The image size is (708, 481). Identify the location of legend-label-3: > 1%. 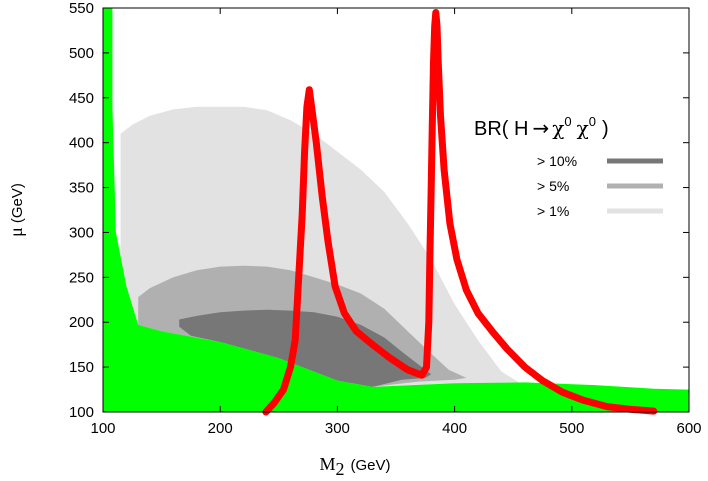
(553, 211).